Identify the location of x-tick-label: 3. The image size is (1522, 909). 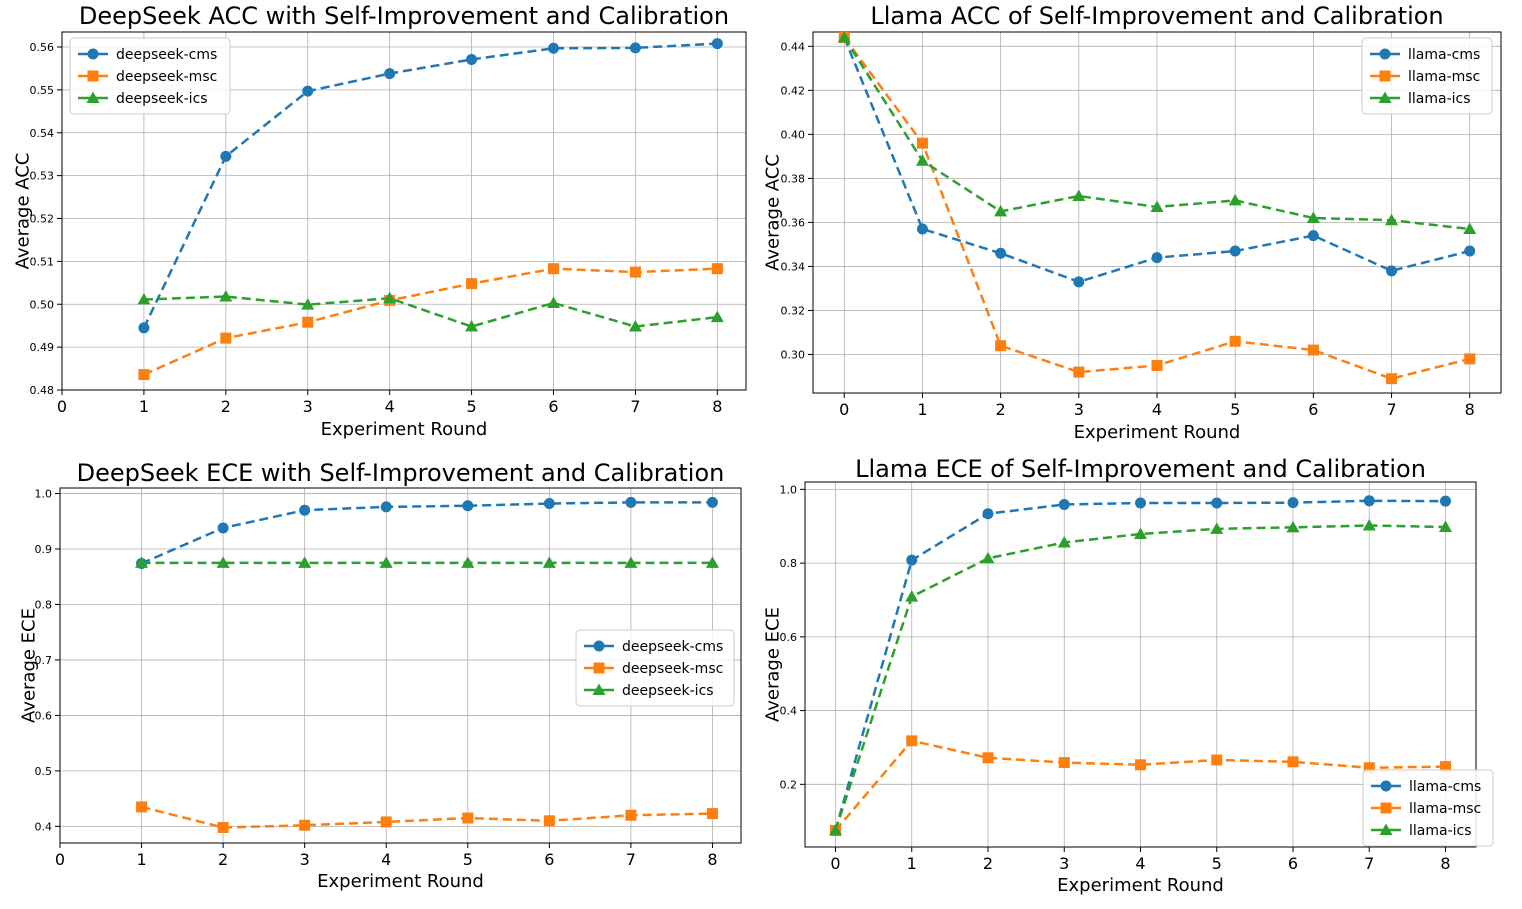
(305, 859).